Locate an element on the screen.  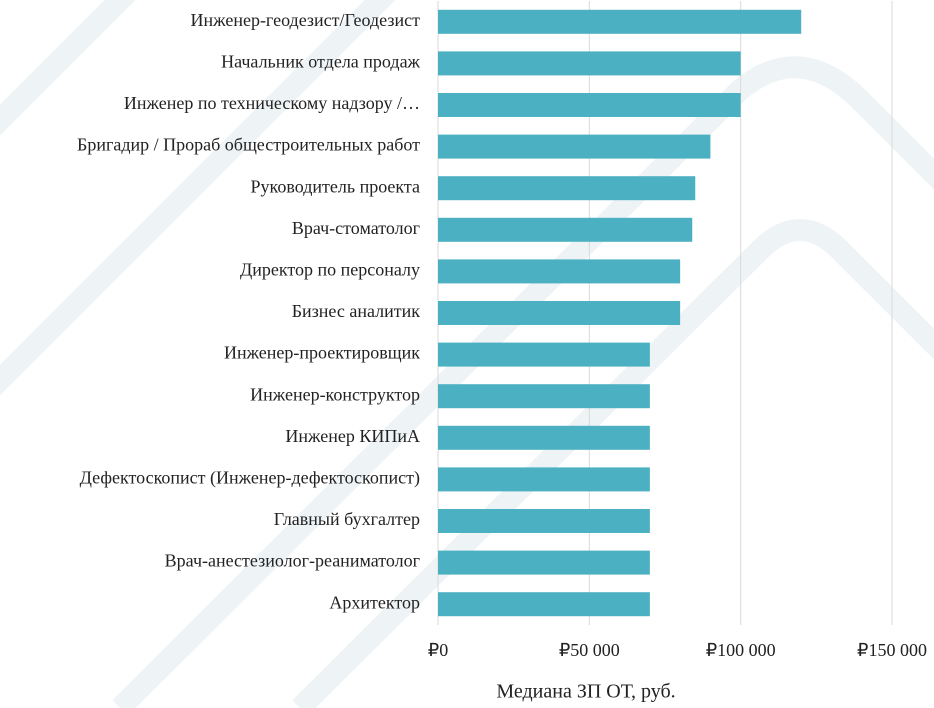
y-tick-label: Врач-анестезиолог-реаниматолог is located at coordinates (292, 561).